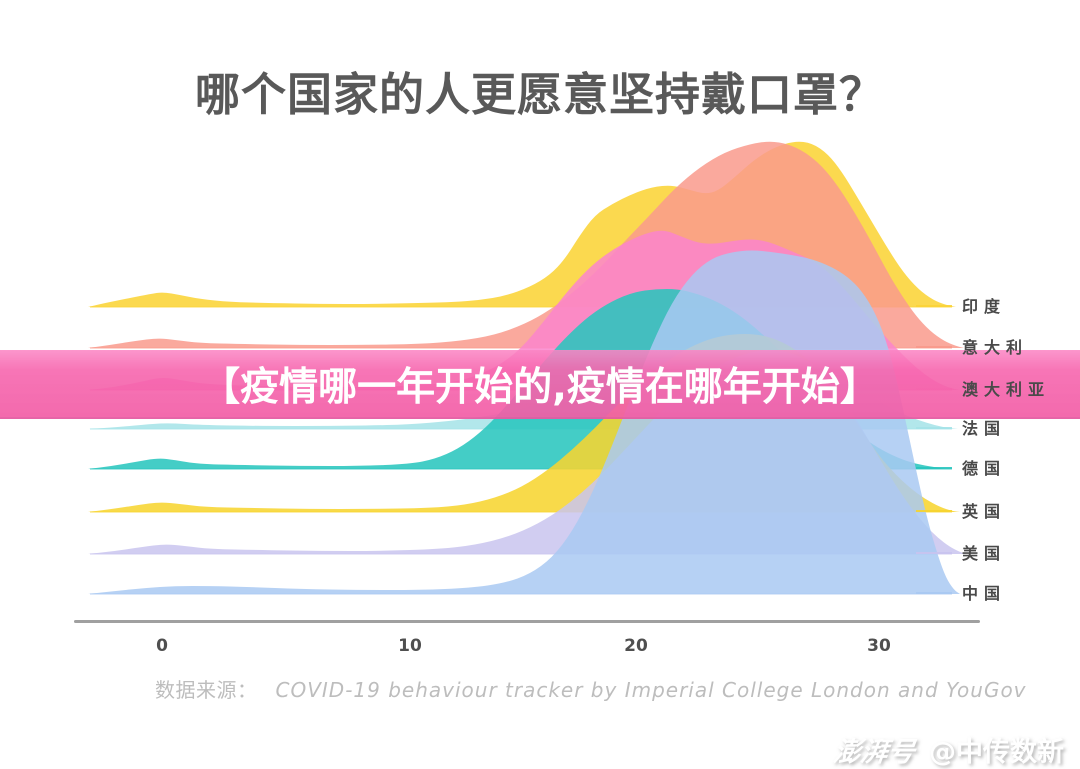 The height and width of the screenshot is (769, 1080). I want to click on x-tick-20: 20, so click(636, 646).